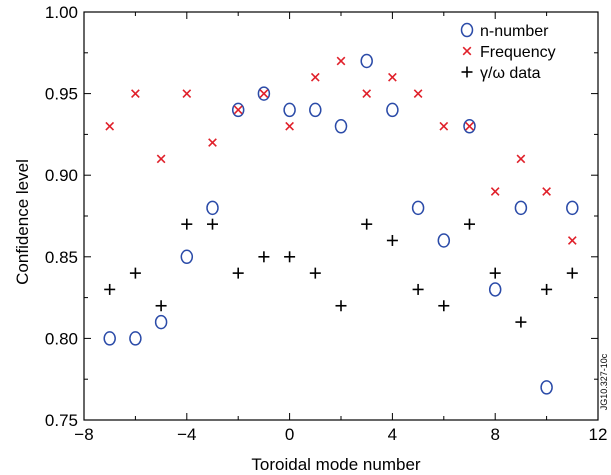 This screenshot has height=475, width=611. What do you see at coordinates (392, 434) in the screenshot?
I see `x-tick-label: 4` at bounding box center [392, 434].